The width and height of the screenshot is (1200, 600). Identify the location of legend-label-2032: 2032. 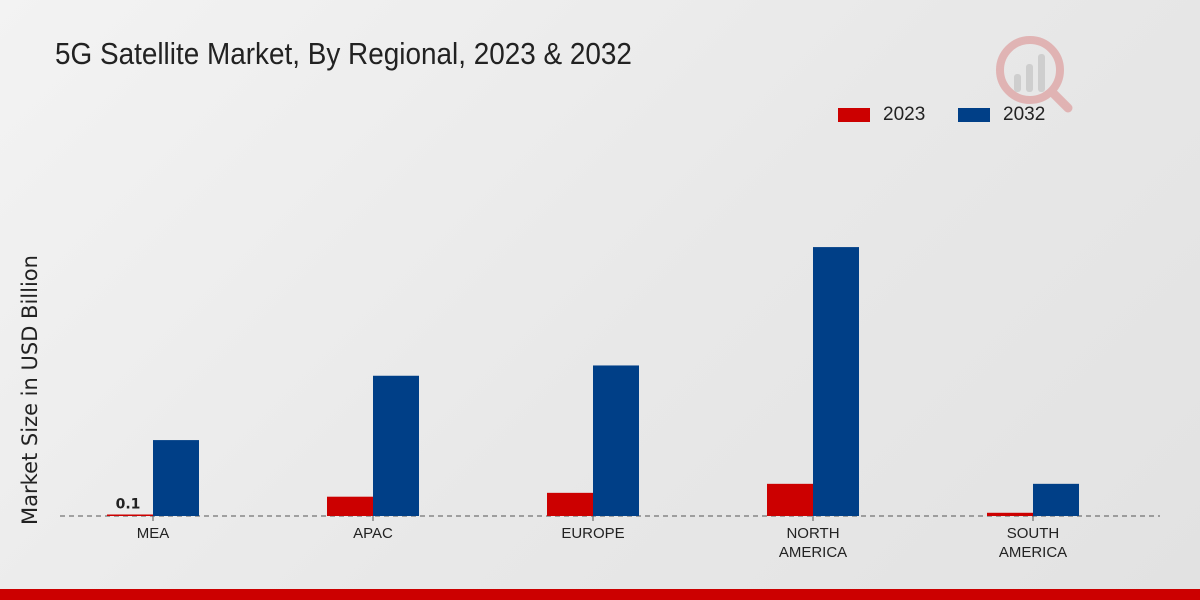
(1024, 114).